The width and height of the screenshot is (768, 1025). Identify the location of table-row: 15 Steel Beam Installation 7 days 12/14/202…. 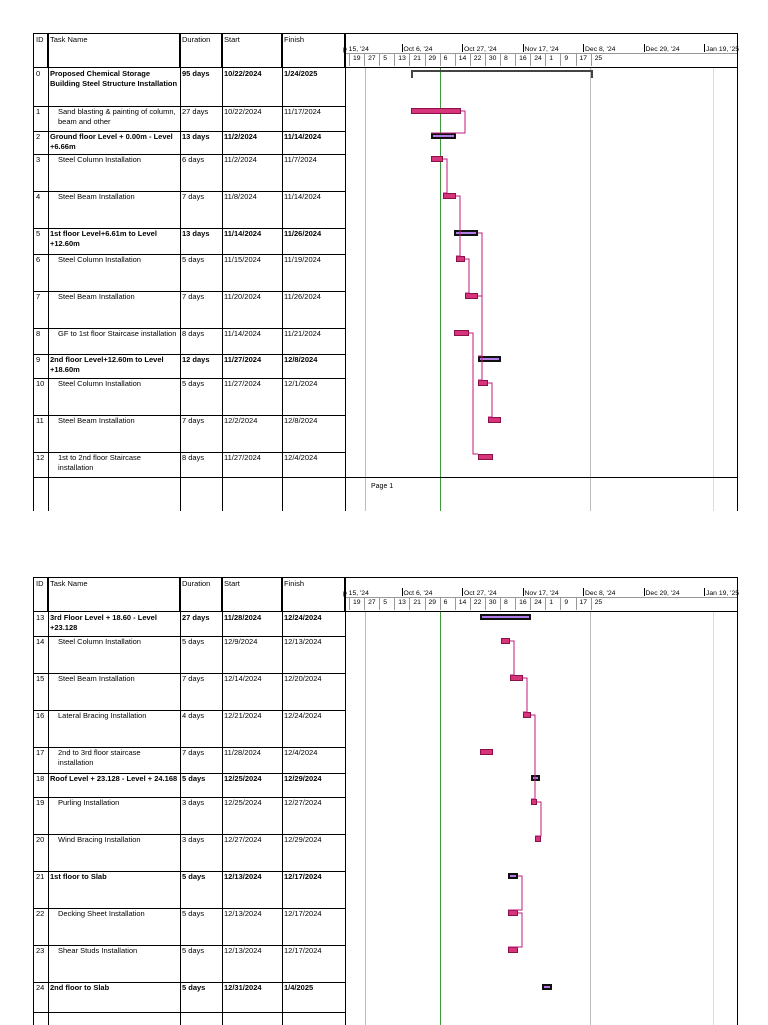
(385, 691).